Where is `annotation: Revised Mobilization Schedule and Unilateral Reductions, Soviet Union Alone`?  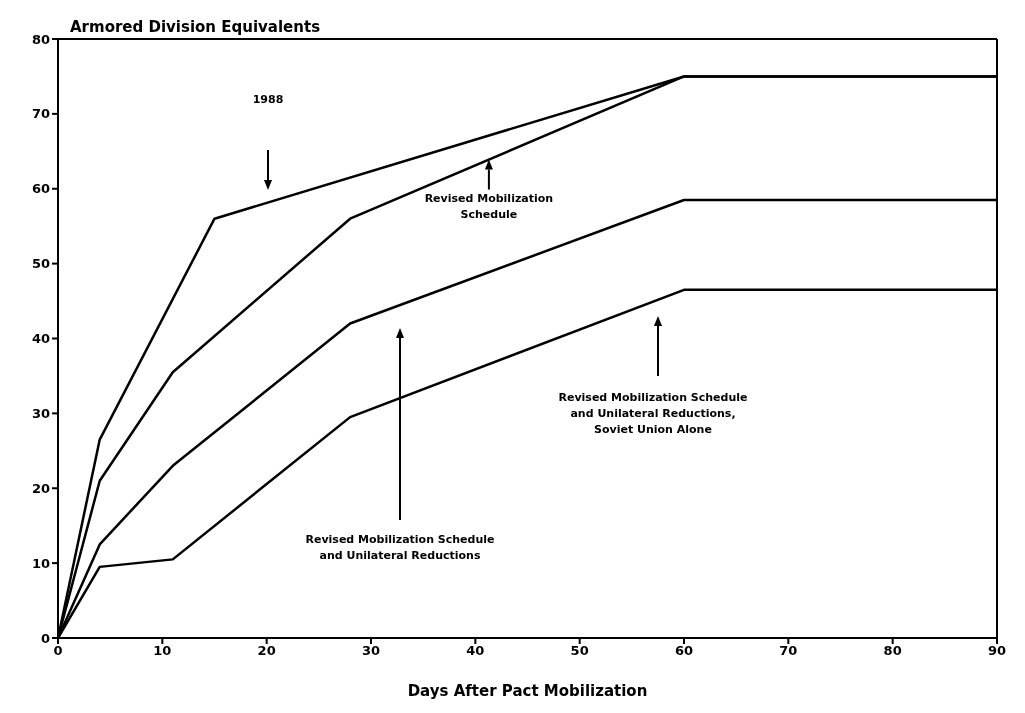
annotation: Revised Mobilization Schedule and Unilateral Reductions, Soviet Union Alone is located at coordinates (653, 413).